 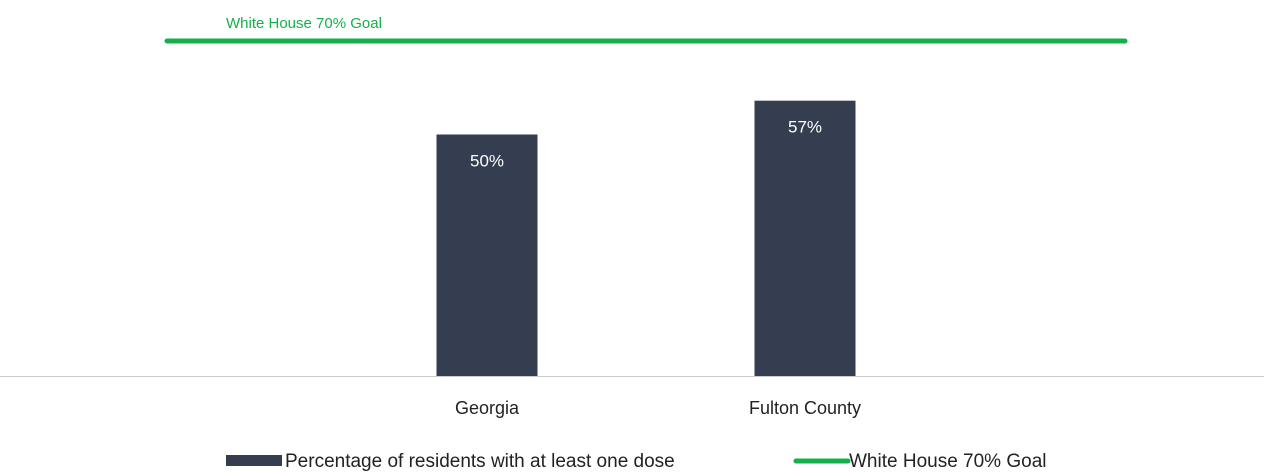 I want to click on legend-label-goal: White House 70% Goal, so click(x=948, y=461).